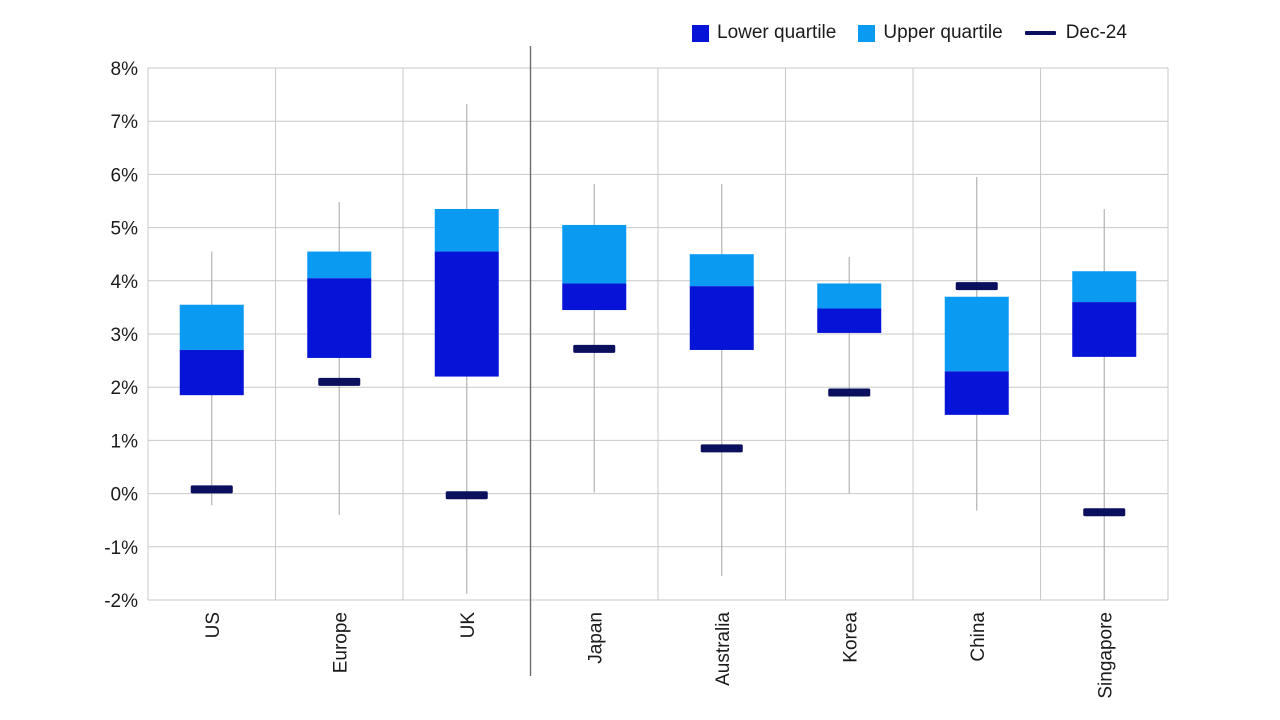 The height and width of the screenshot is (720, 1280). Describe the element at coordinates (850, 637) in the screenshot. I see `x-tick-label: Korea` at that location.